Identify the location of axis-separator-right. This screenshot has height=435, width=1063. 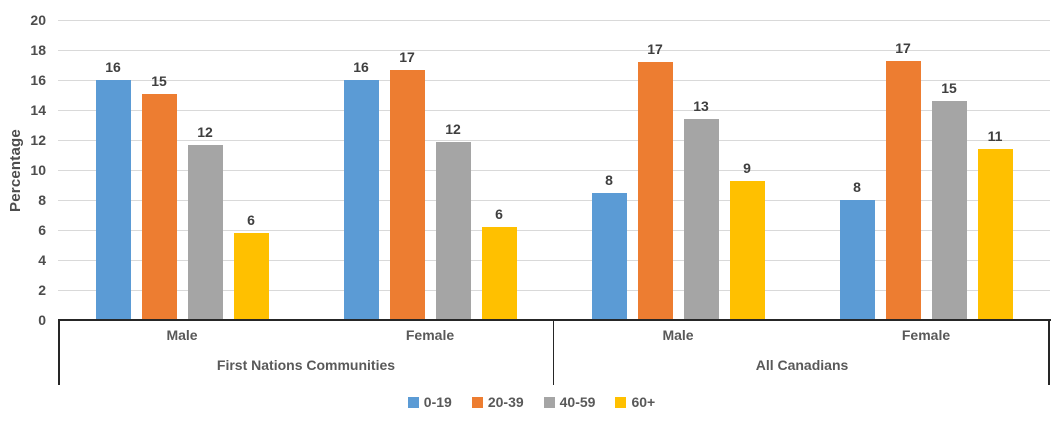
(1049, 353).